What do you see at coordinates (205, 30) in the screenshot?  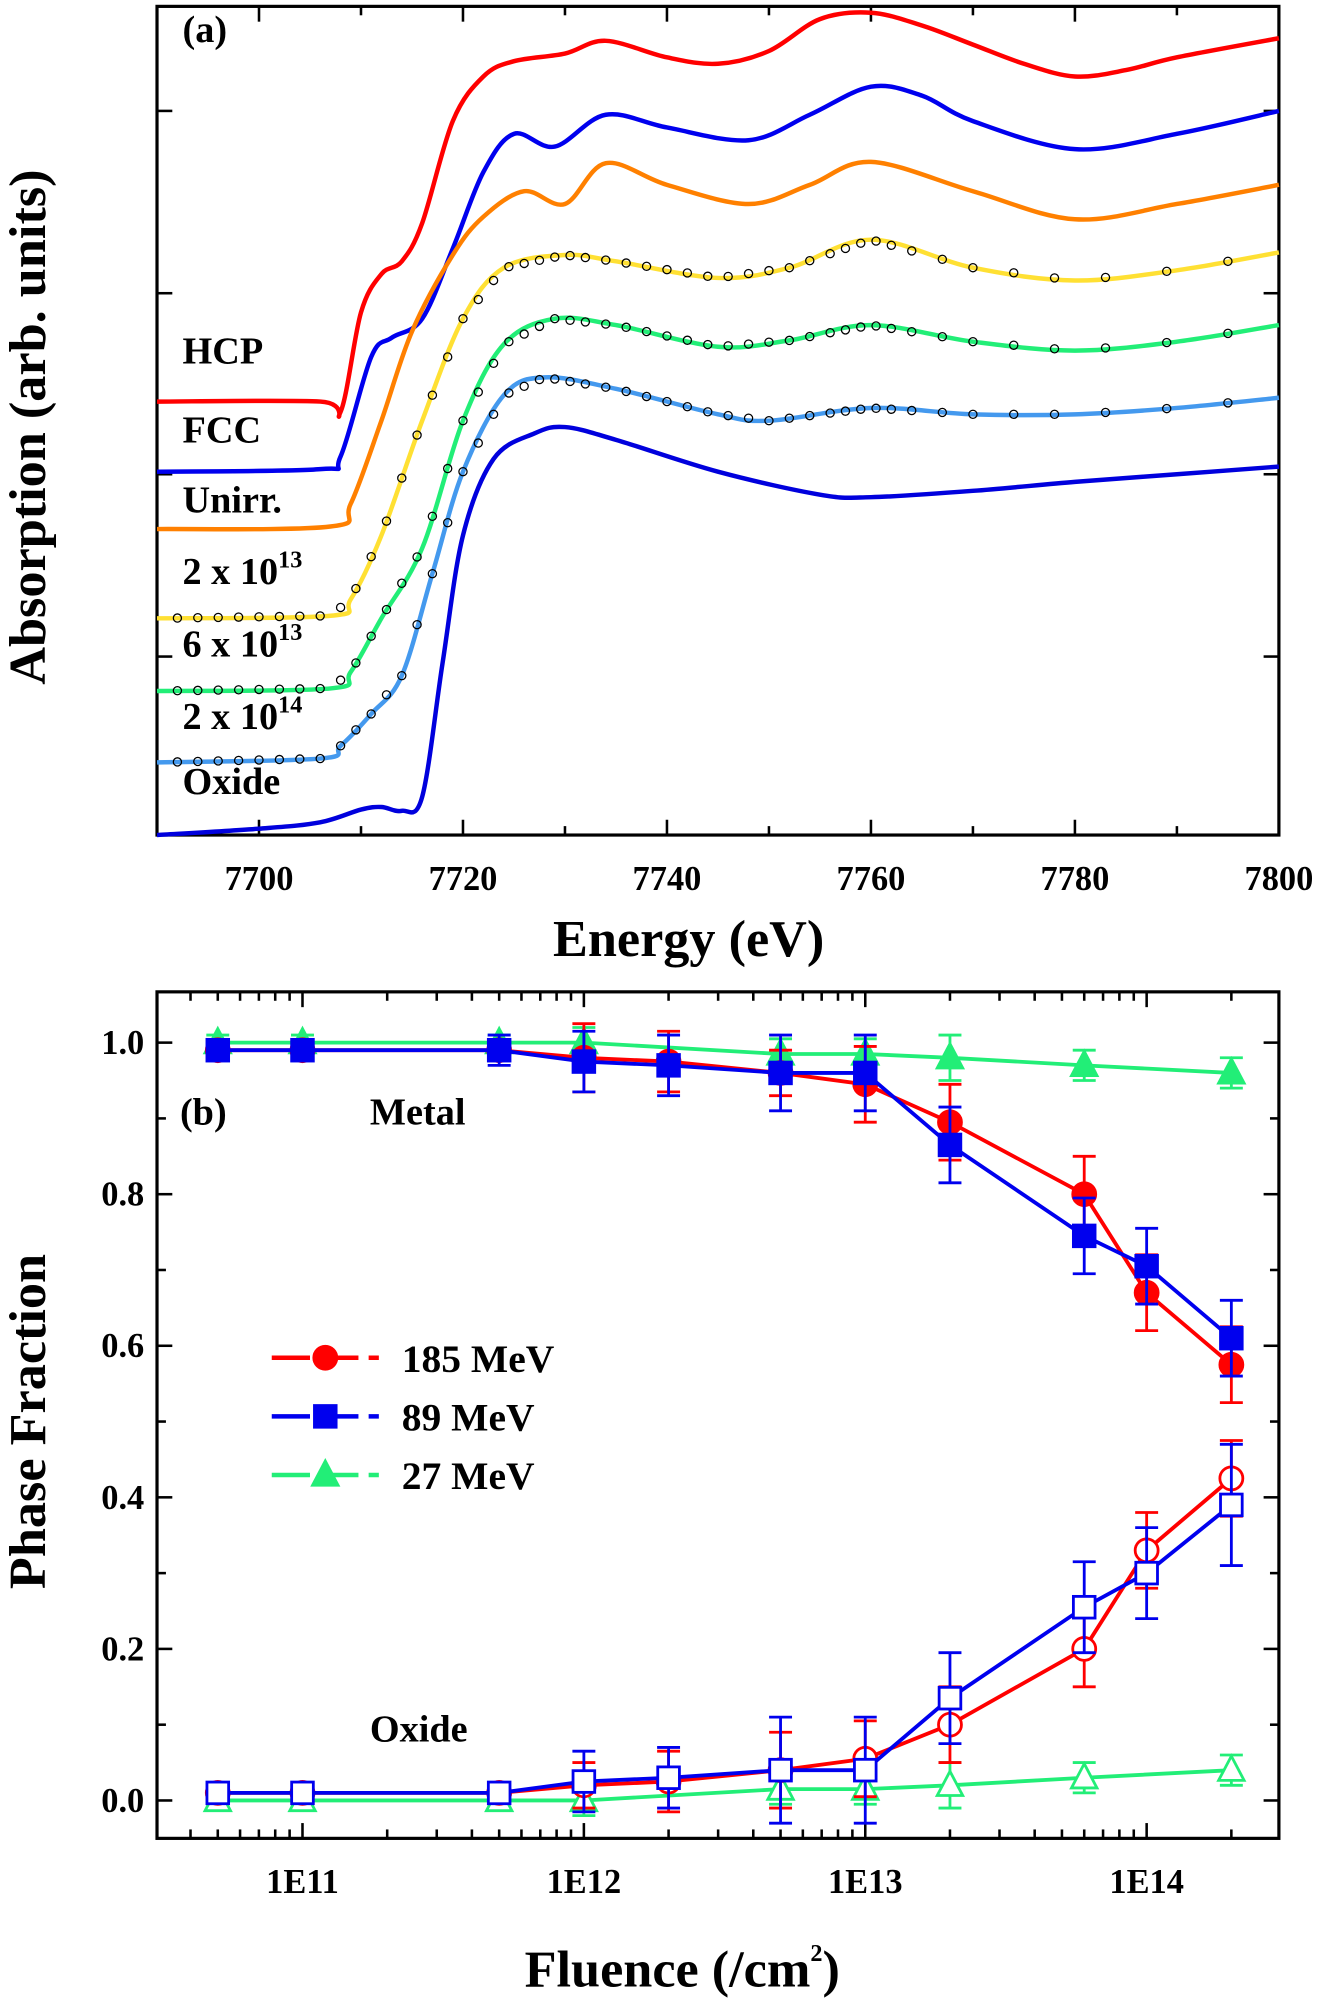 I see `panel-a-label: (a)` at bounding box center [205, 30].